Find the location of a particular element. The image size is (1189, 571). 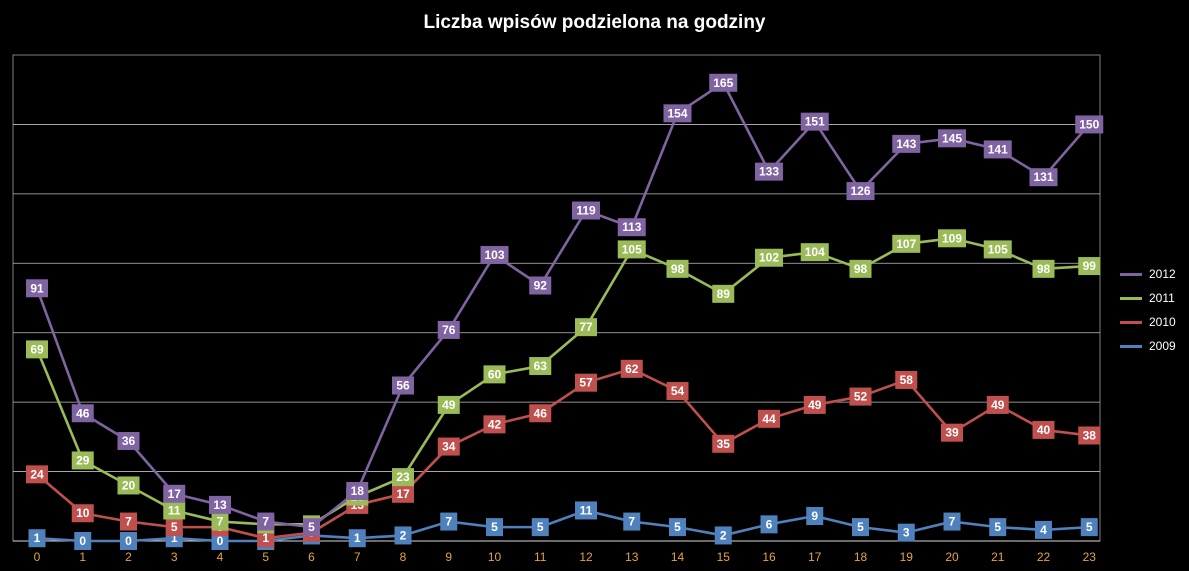

data-label: 102 is located at coordinates (769, 258).